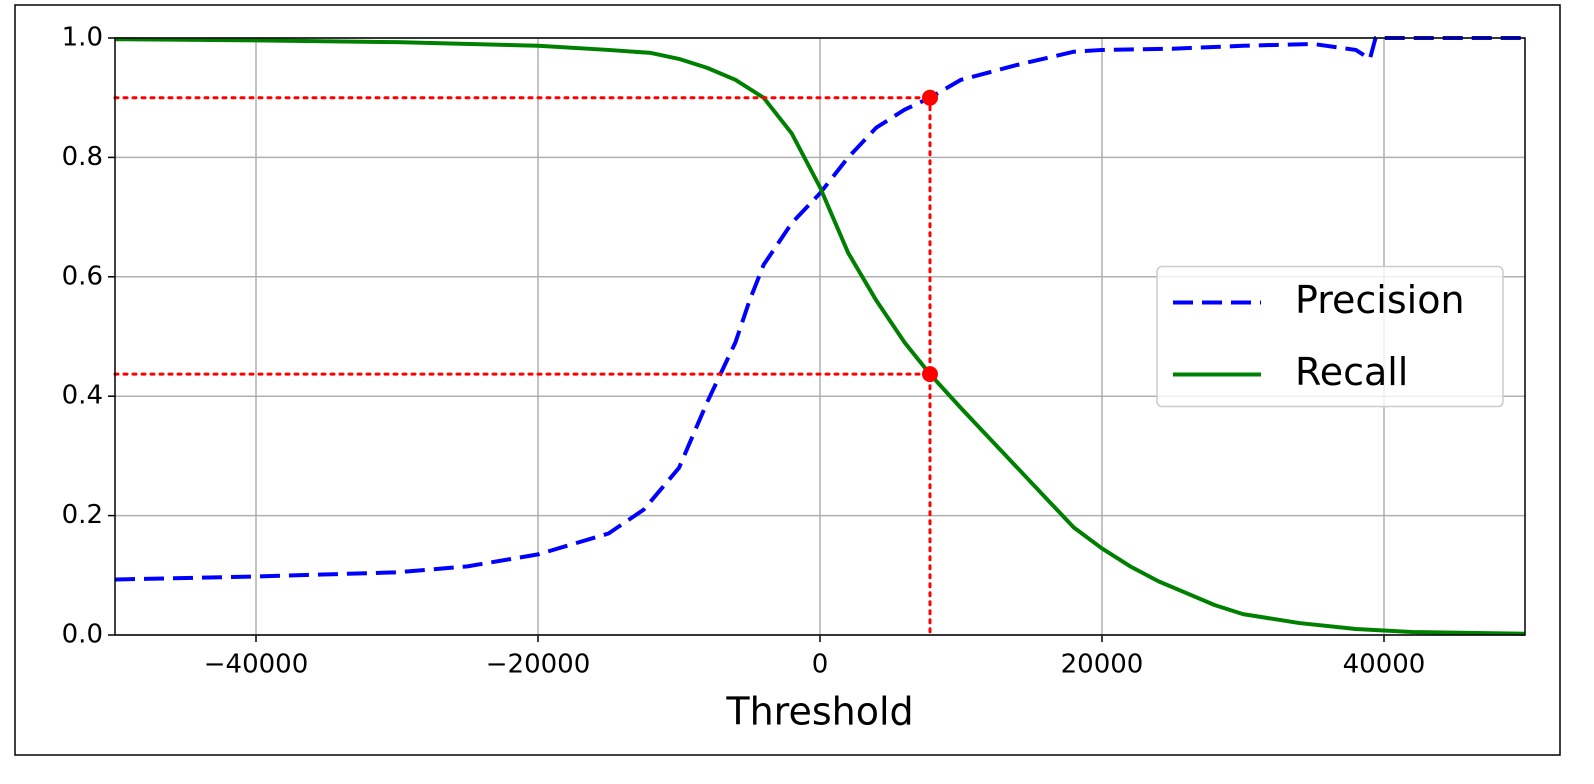  Describe the element at coordinates (1351, 372) in the screenshot. I see `legend-label: Recall` at that location.